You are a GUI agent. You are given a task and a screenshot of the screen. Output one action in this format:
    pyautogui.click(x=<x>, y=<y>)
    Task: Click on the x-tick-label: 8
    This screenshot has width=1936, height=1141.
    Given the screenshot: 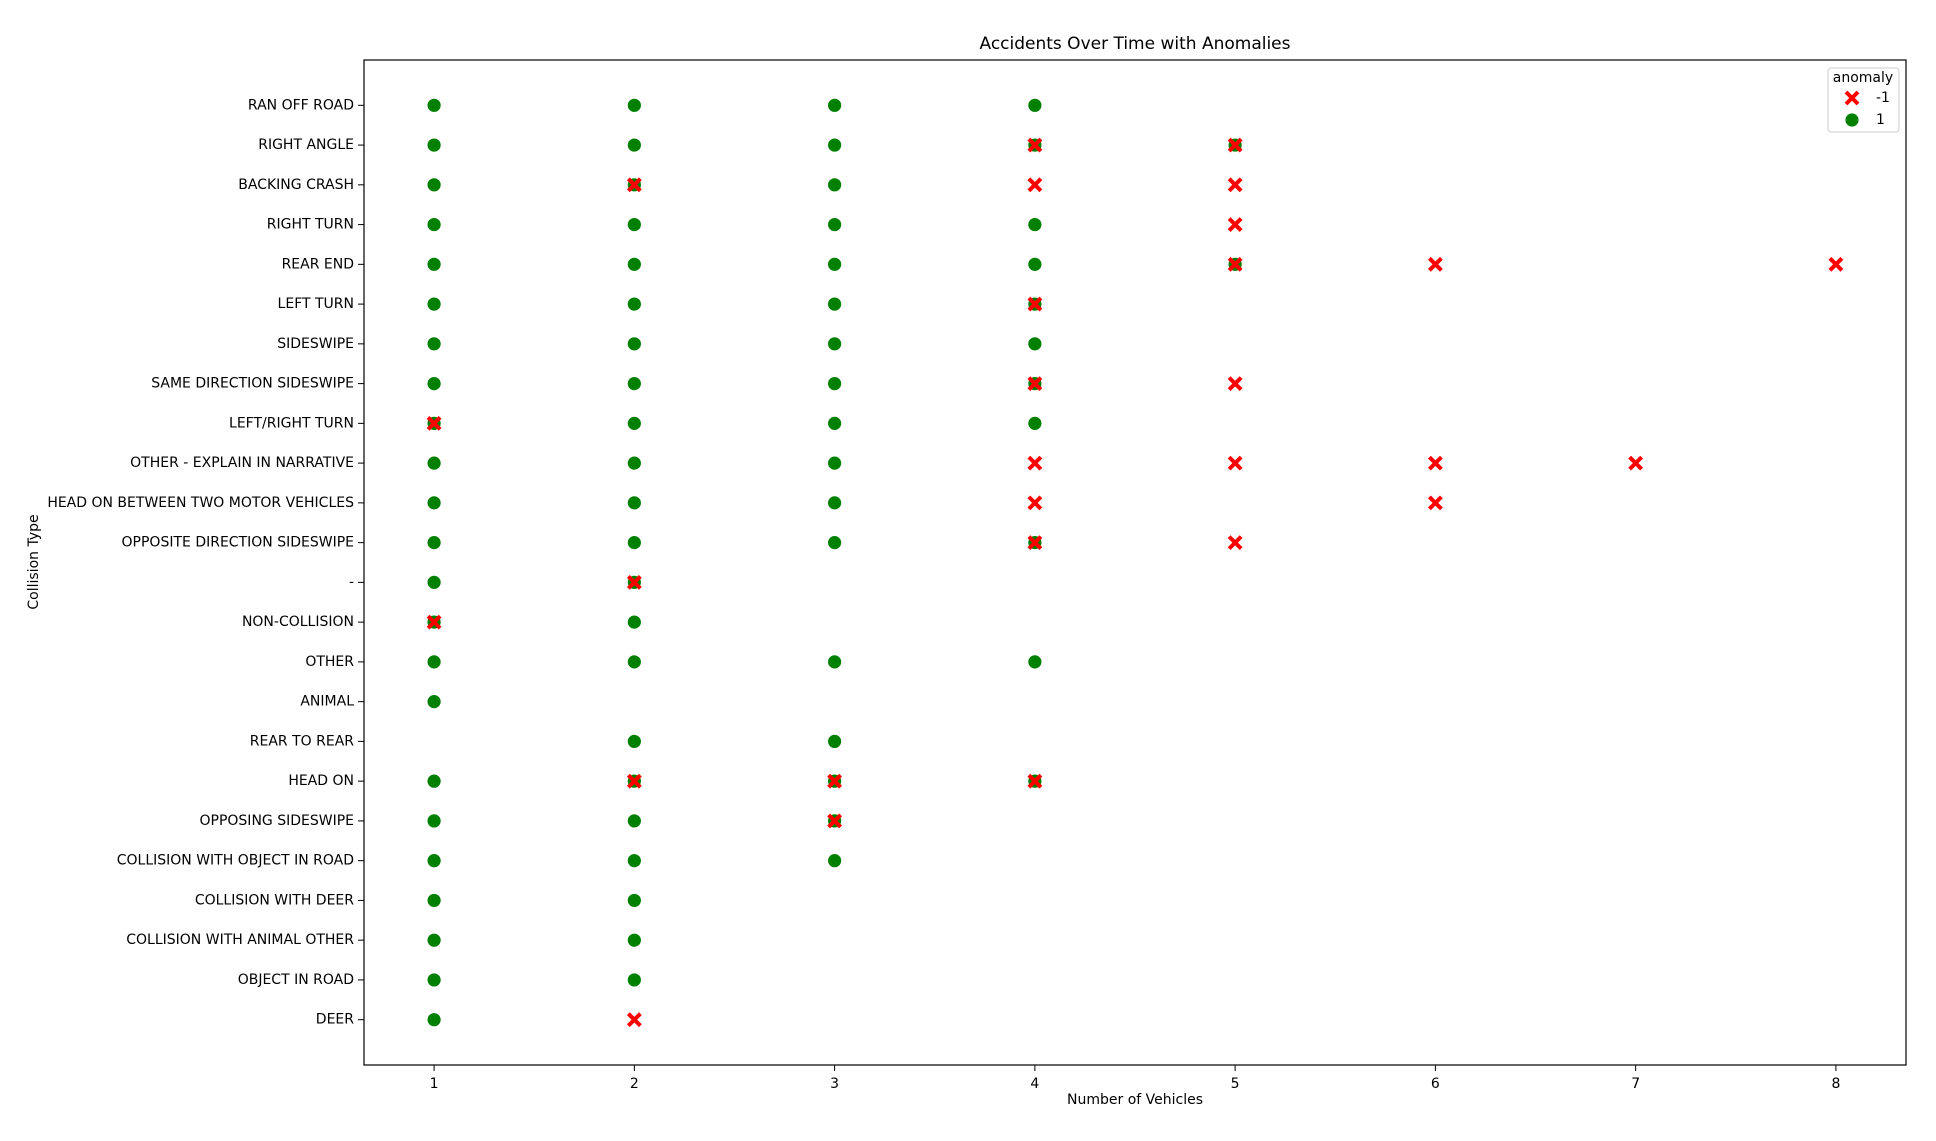 What is the action you would take?
    pyautogui.click(x=1835, y=1084)
    